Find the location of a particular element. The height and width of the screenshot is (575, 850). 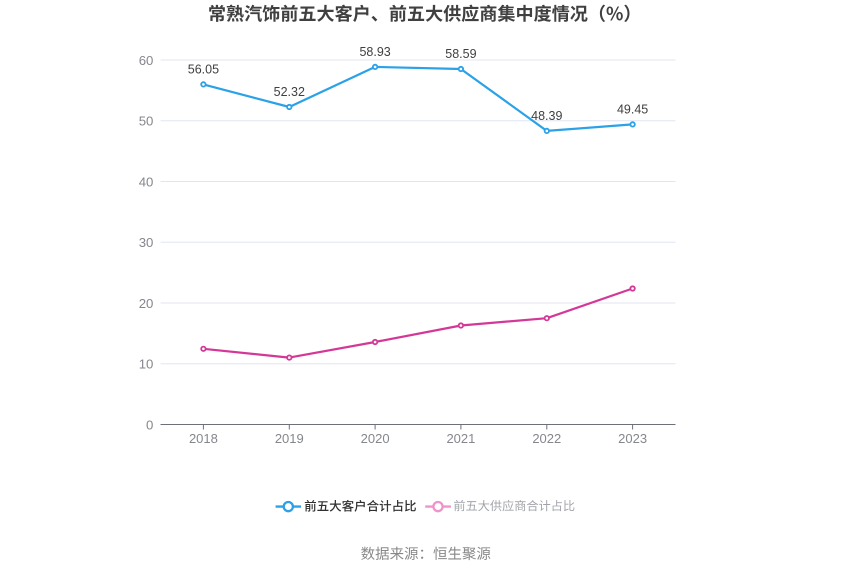

svg-text: 2022 is located at coordinates (546, 438).